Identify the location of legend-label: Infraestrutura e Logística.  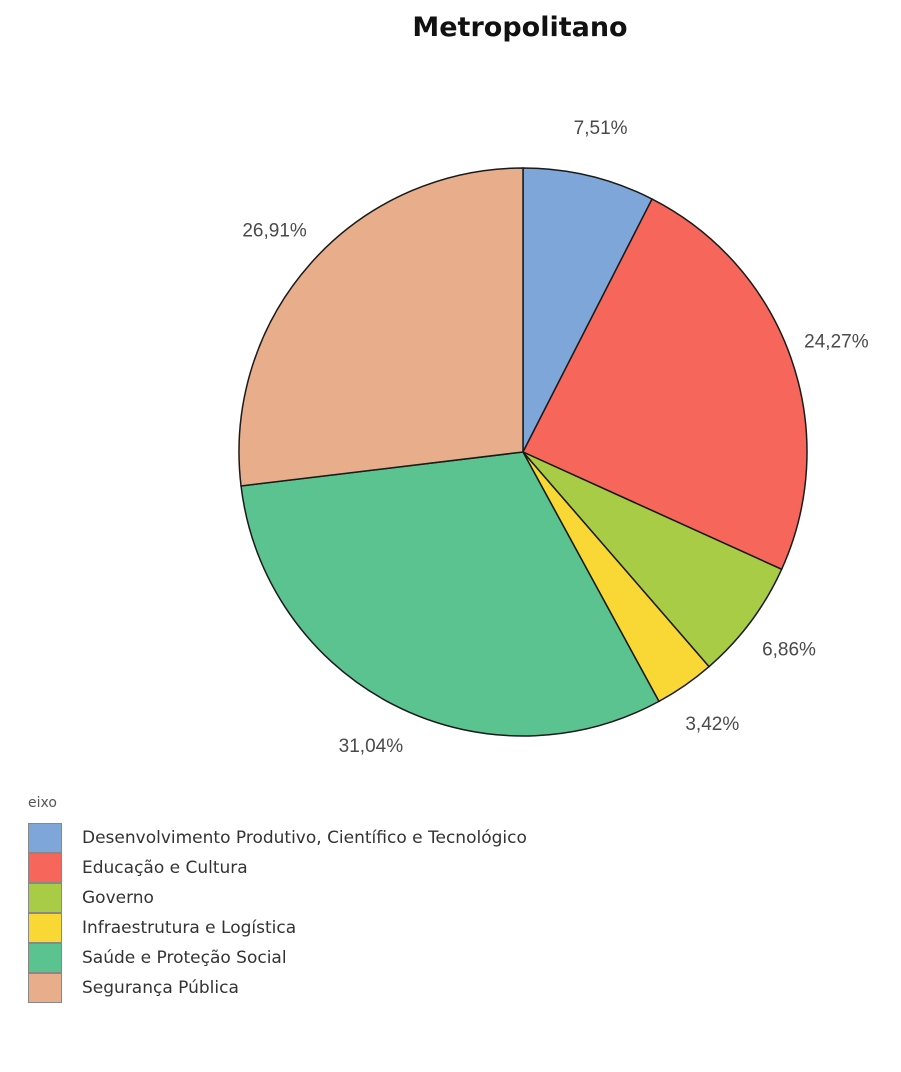
(189, 928).